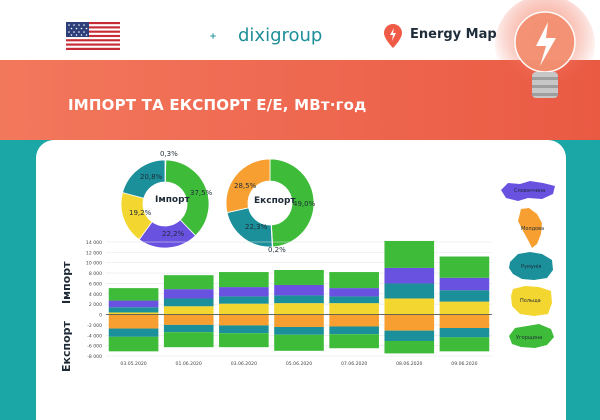 This screenshot has width=600, height=420. I want to click on y-tick-label: 0, so click(100, 316).